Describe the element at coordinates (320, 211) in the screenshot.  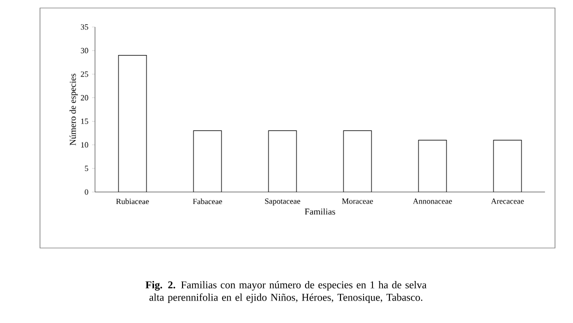
I see `x-axis-title: Familias` at that location.